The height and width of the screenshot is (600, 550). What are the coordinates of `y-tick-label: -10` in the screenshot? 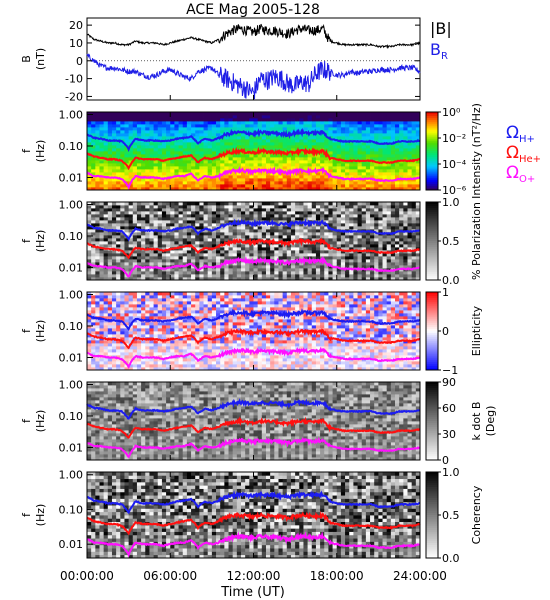 It's located at (74, 79).